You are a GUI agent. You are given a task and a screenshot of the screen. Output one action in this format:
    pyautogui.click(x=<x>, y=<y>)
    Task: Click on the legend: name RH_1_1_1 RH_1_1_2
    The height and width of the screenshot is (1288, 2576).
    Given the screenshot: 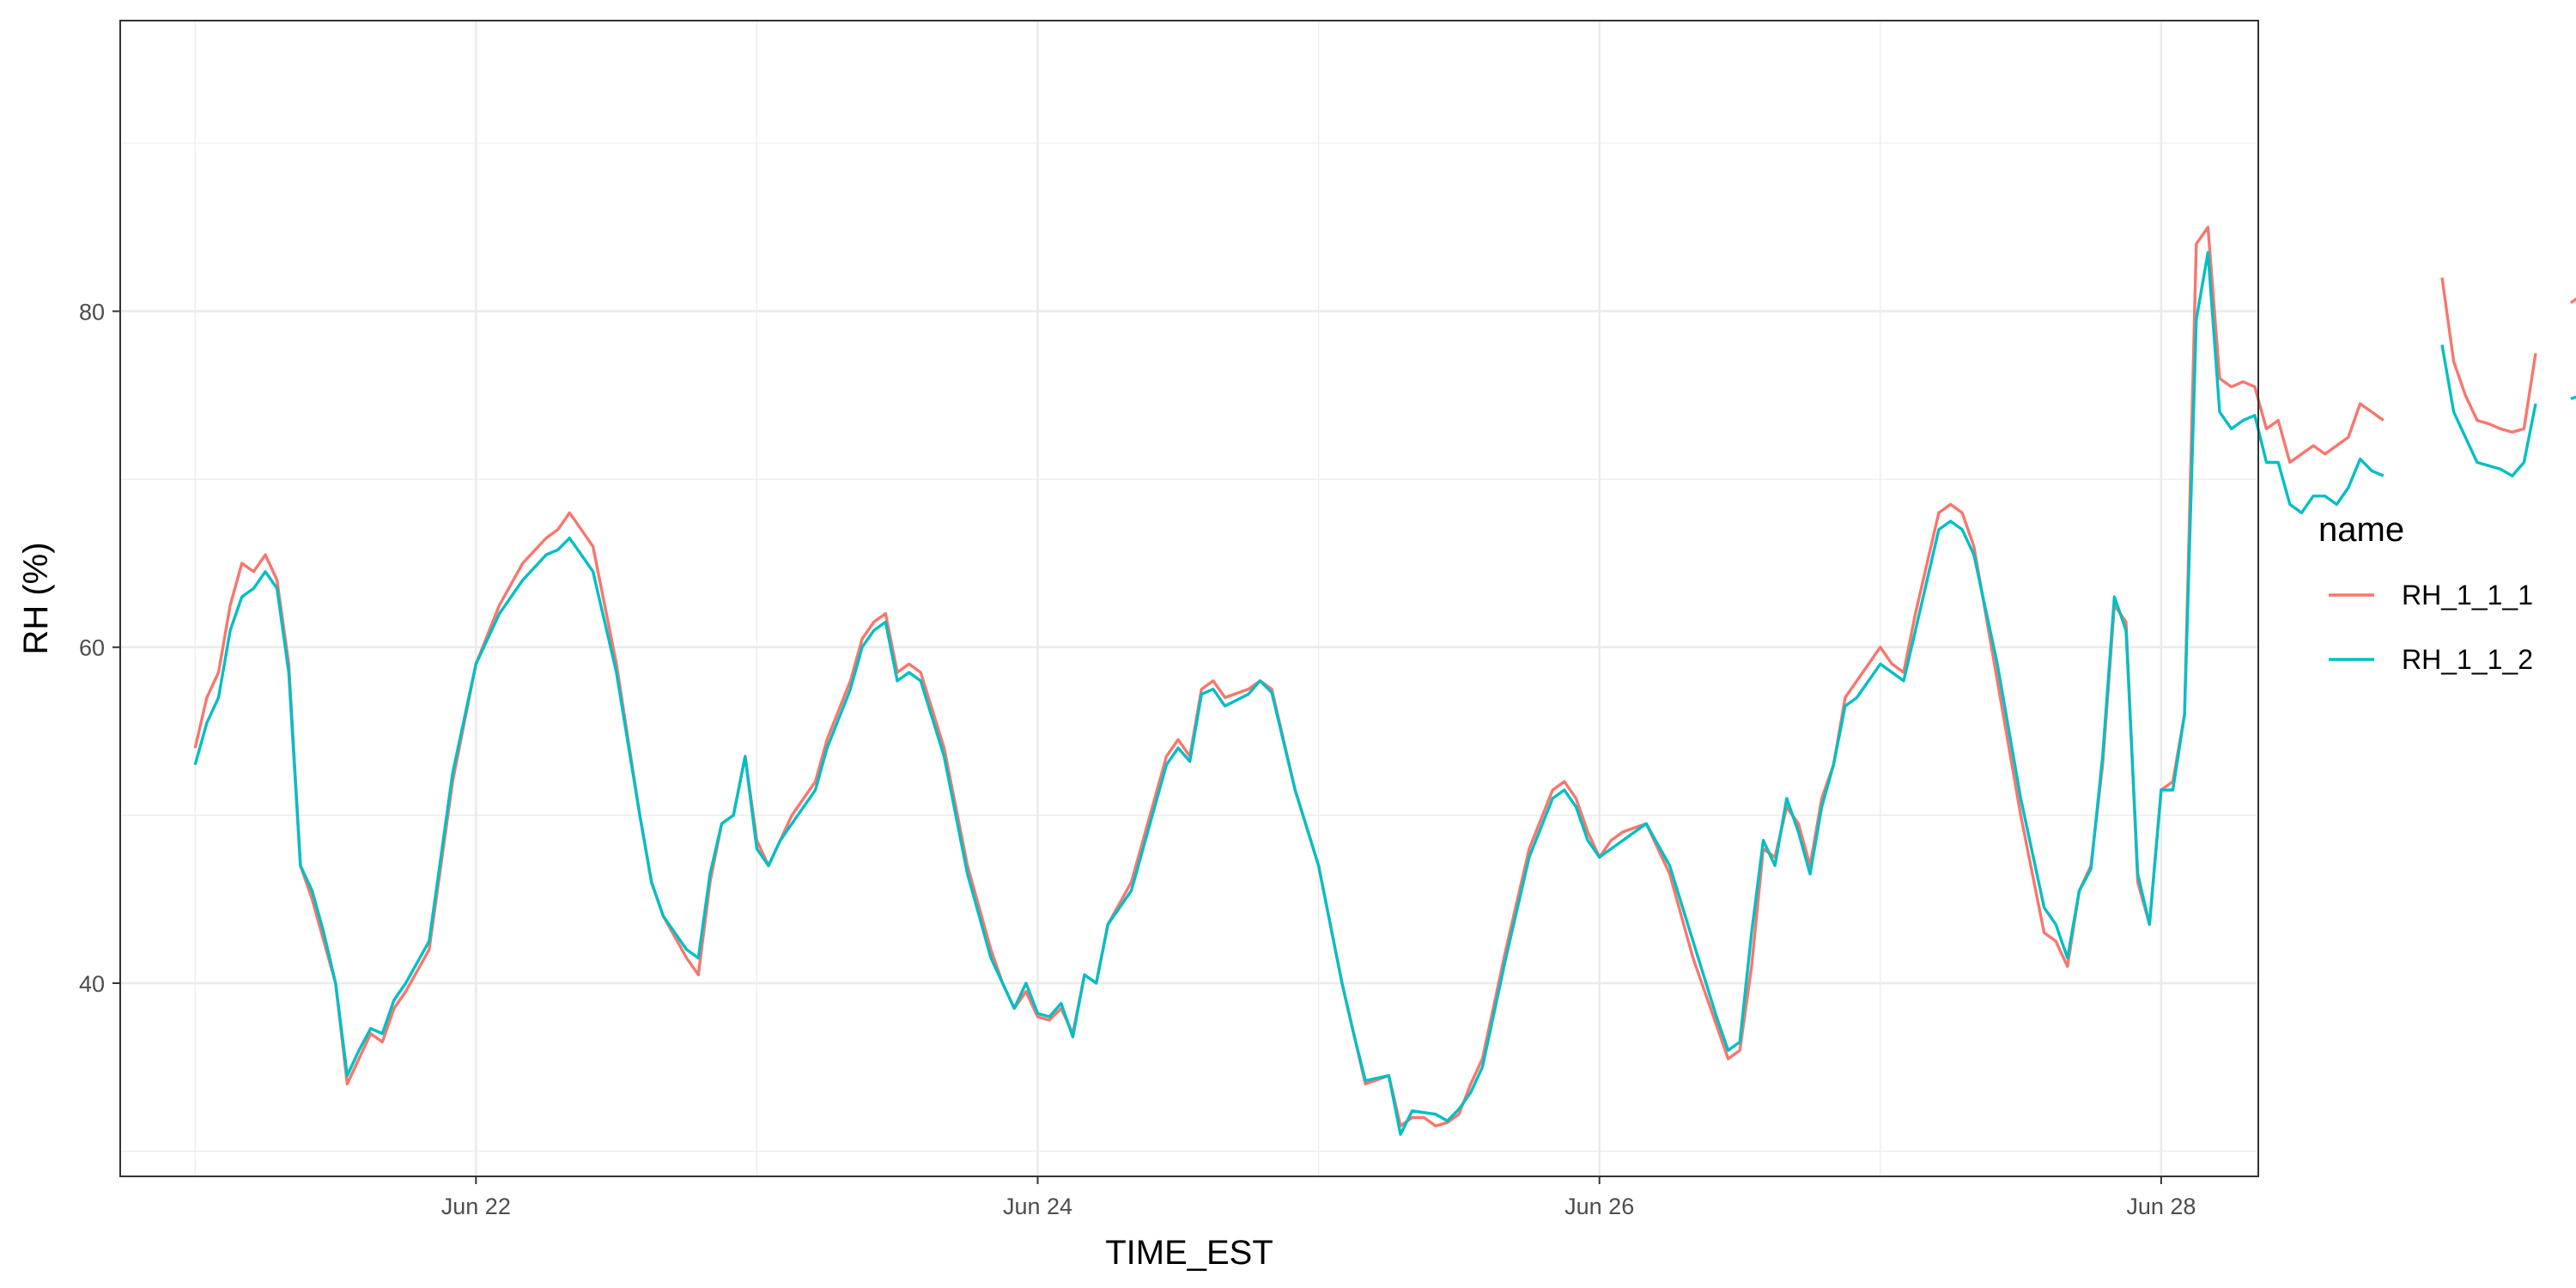 What is the action you would take?
    pyautogui.click(x=2426, y=593)
    